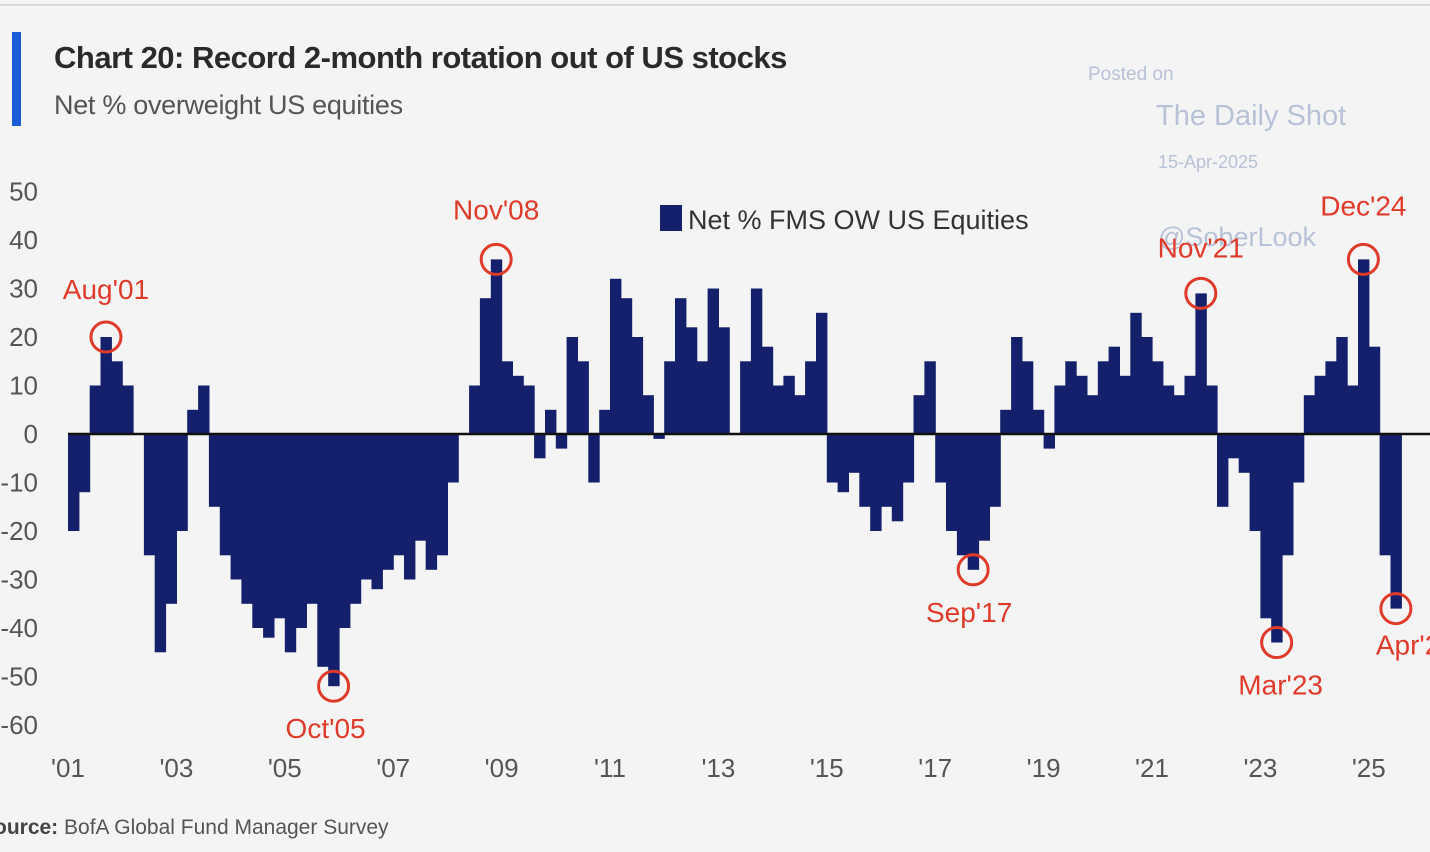  What do you see at coordinates (935, 768) in the screenshot?
I see `x-tick-label: '17` at bounding box center [935, 768].